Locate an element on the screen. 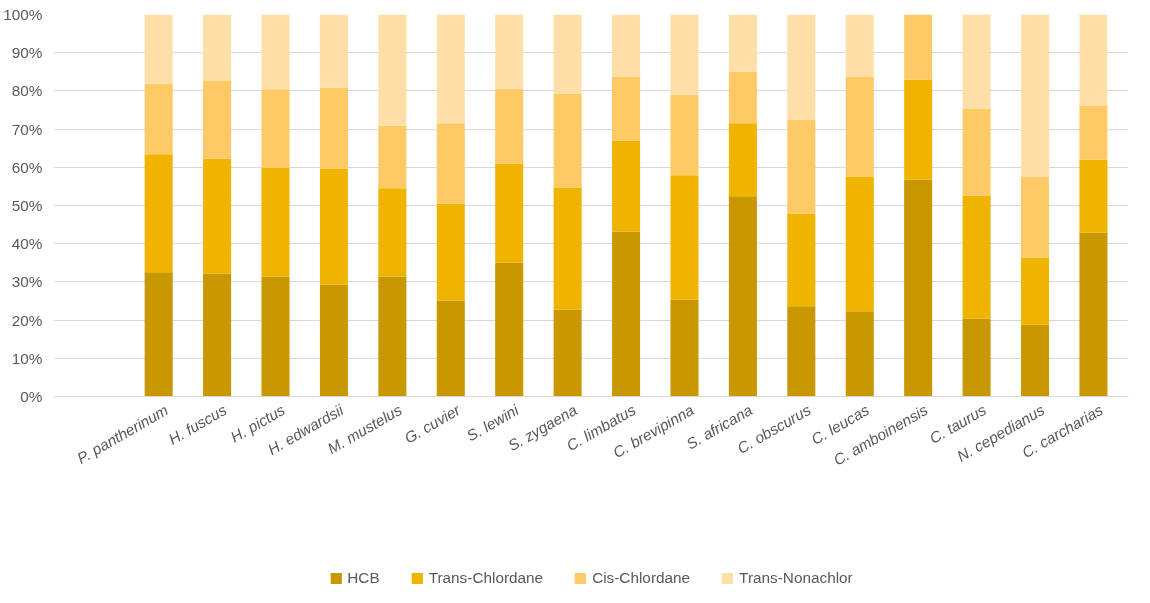 The image size is (1150, 603). y-tick-label: 90% is located at coordinates (27, 53).